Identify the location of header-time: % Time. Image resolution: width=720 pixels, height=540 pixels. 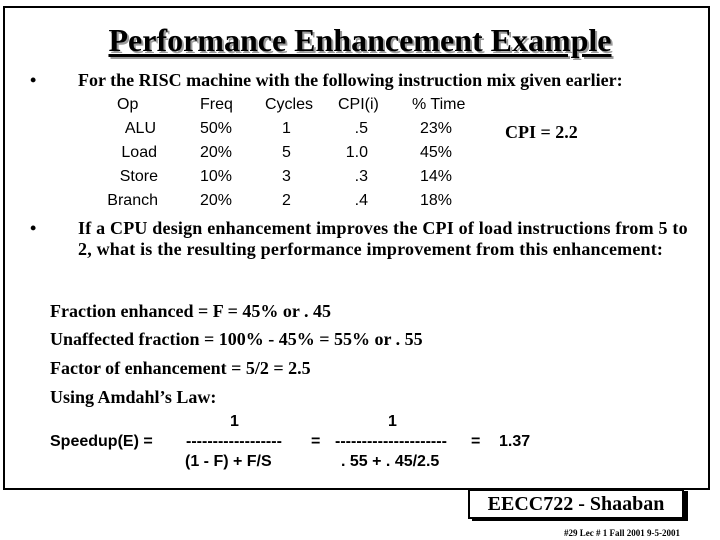
(439, 104).